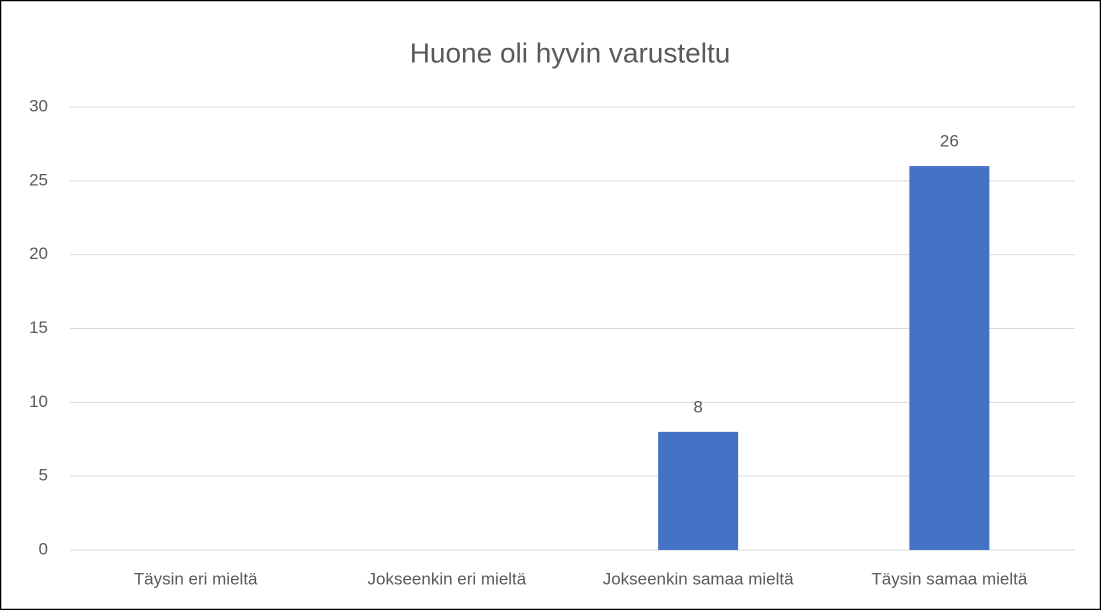  What do you see at coordinates (949, 141) in the screenshot?
I see `data-label: 26` at bounding box center [949, 141].